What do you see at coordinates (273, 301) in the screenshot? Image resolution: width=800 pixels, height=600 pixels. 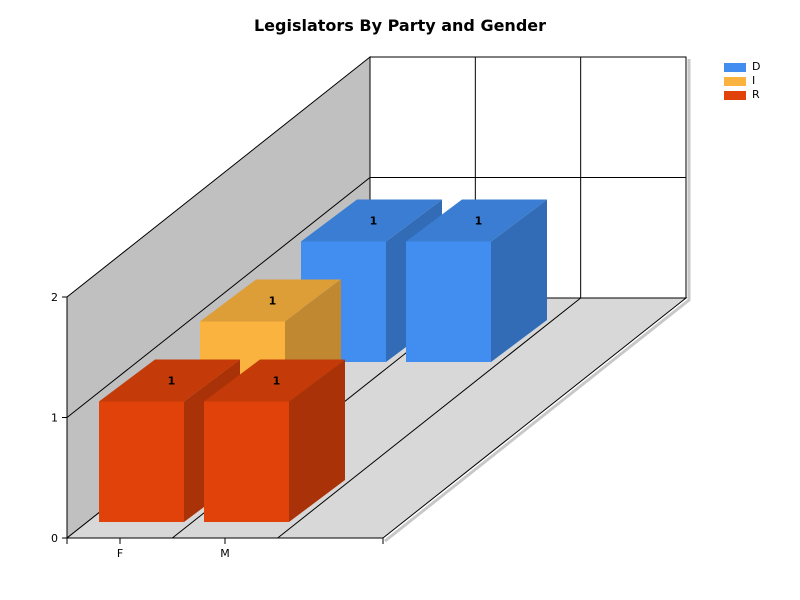 I see `data-label-I-F: 1` at bounding box center [273, 301].